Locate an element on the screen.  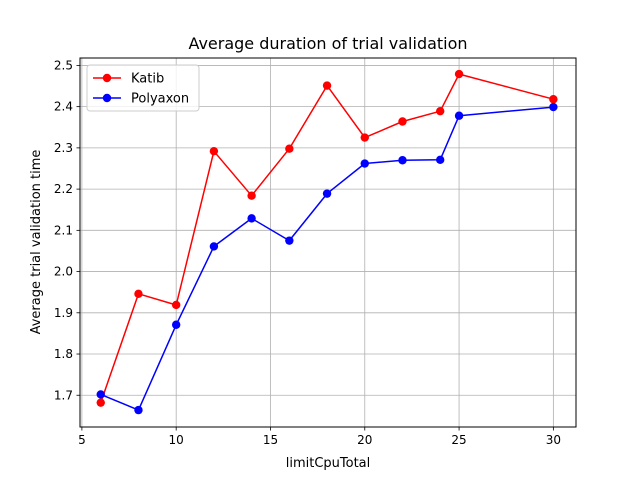
y-tick-label: 2.1 is located at coordinates (63, 230).